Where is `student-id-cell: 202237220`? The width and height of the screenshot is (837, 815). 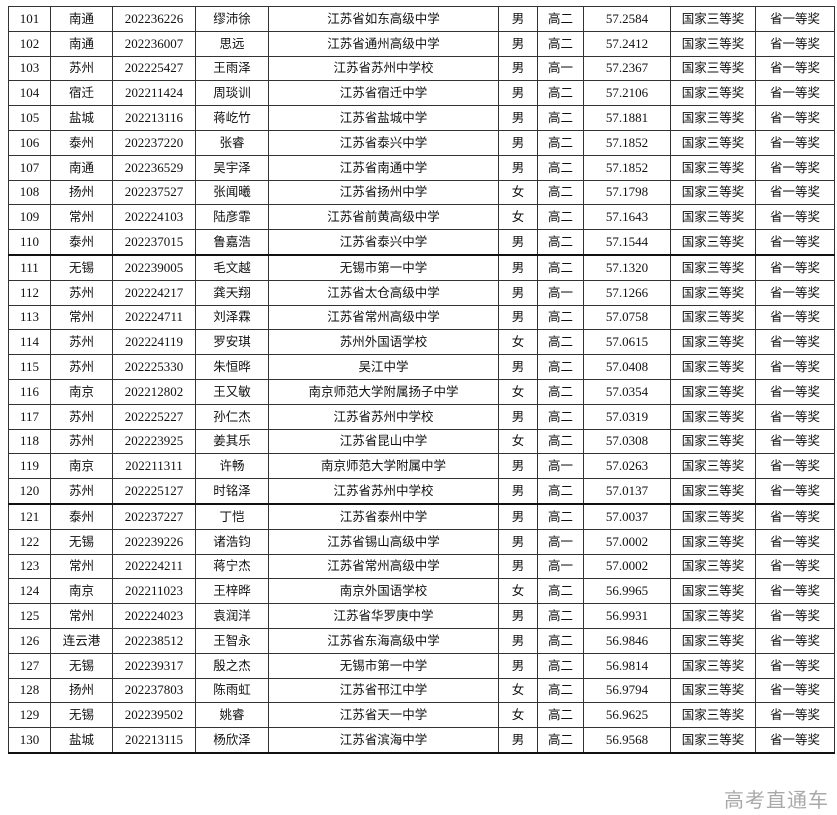
student-id-cell: 202237220 is located at coordinates (154, 142).